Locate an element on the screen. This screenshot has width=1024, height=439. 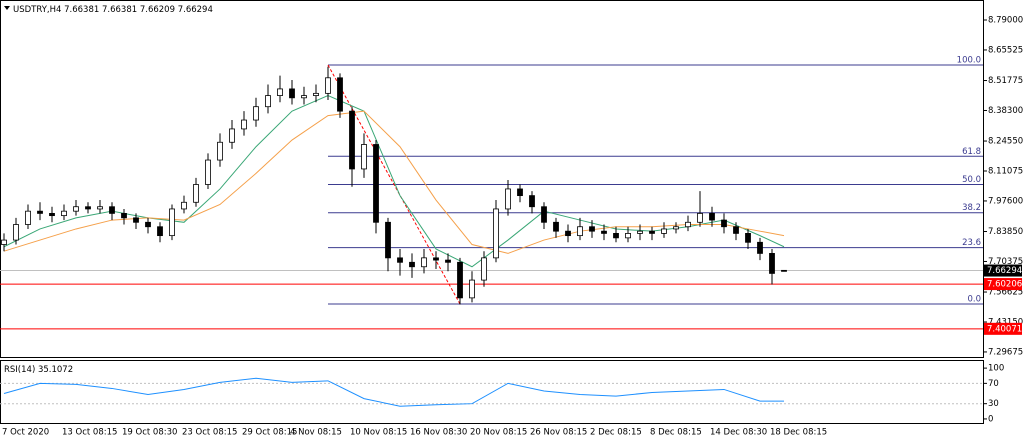
x-tick-label: 4 Nov 08:15 is located at coordinates (316, 433).